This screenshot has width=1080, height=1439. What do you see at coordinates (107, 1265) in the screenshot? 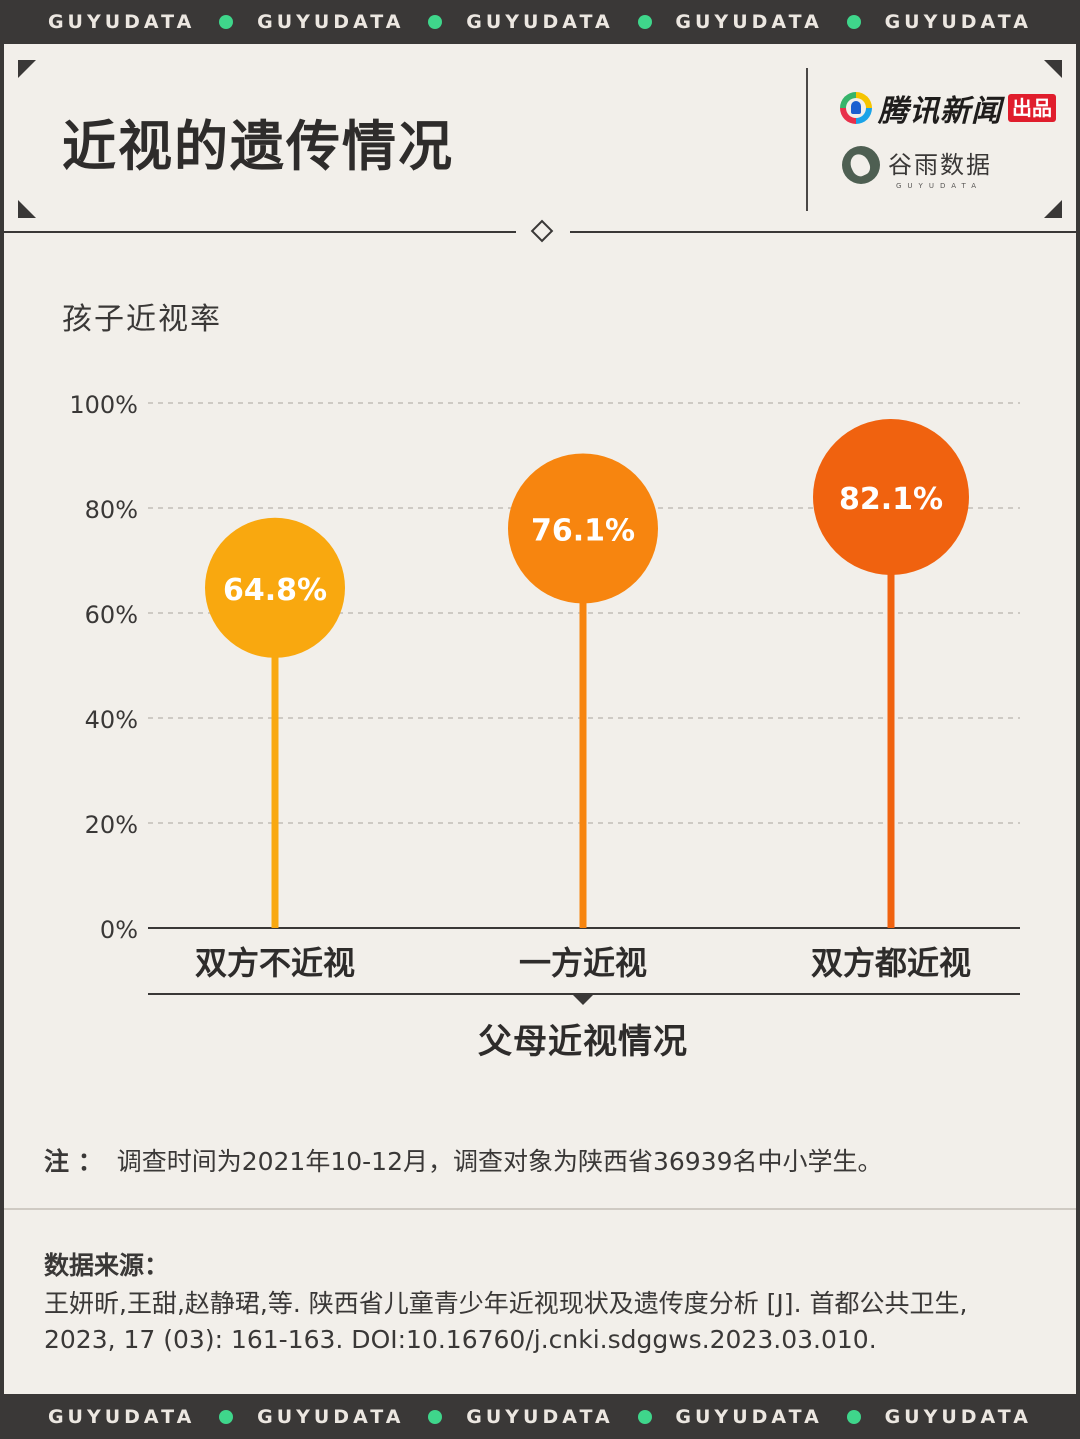
I see `source-label: 数据来源：` at bounding box center [107, 1265].